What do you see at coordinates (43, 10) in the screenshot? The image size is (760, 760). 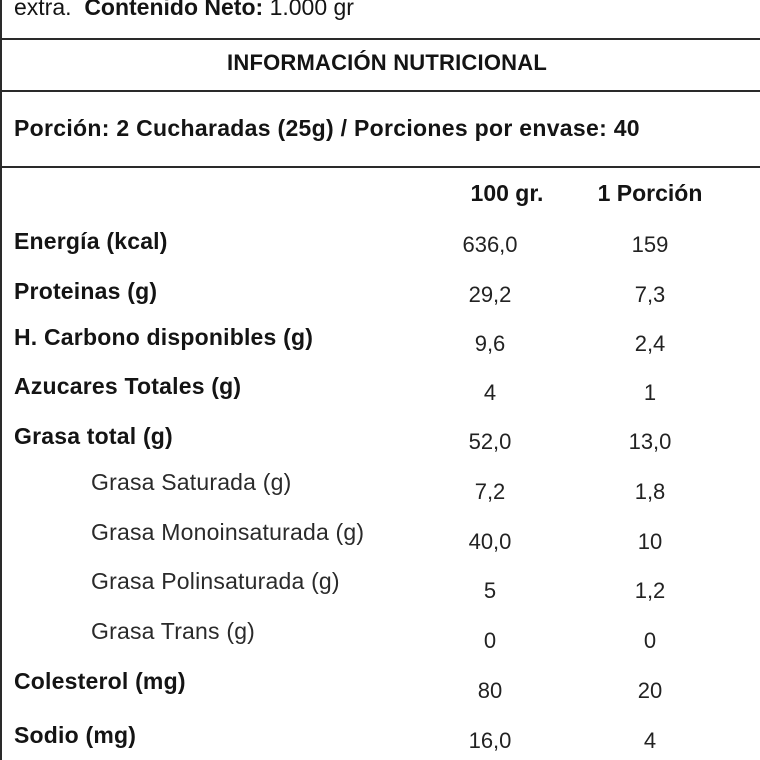 I see `extra-text: extra.` at bounding box center [43, 10].